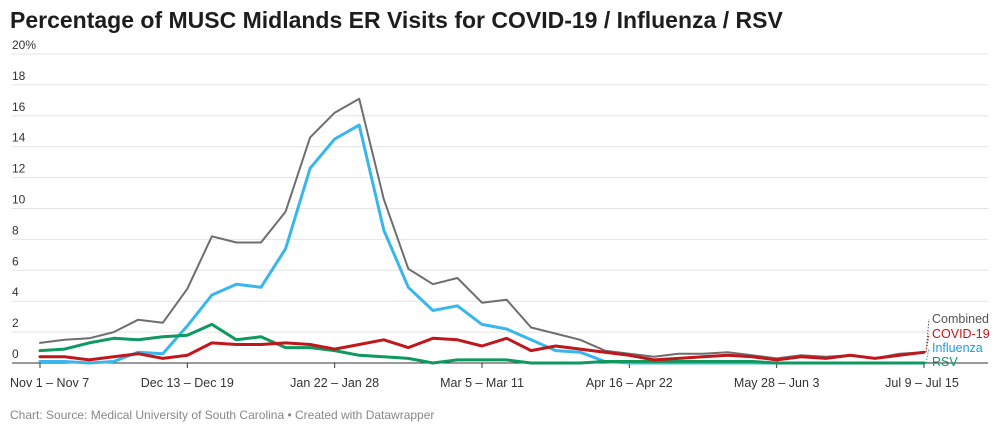  I want to click on x-tick-label: Apr 16 – Apr 22, so click(629, 383).